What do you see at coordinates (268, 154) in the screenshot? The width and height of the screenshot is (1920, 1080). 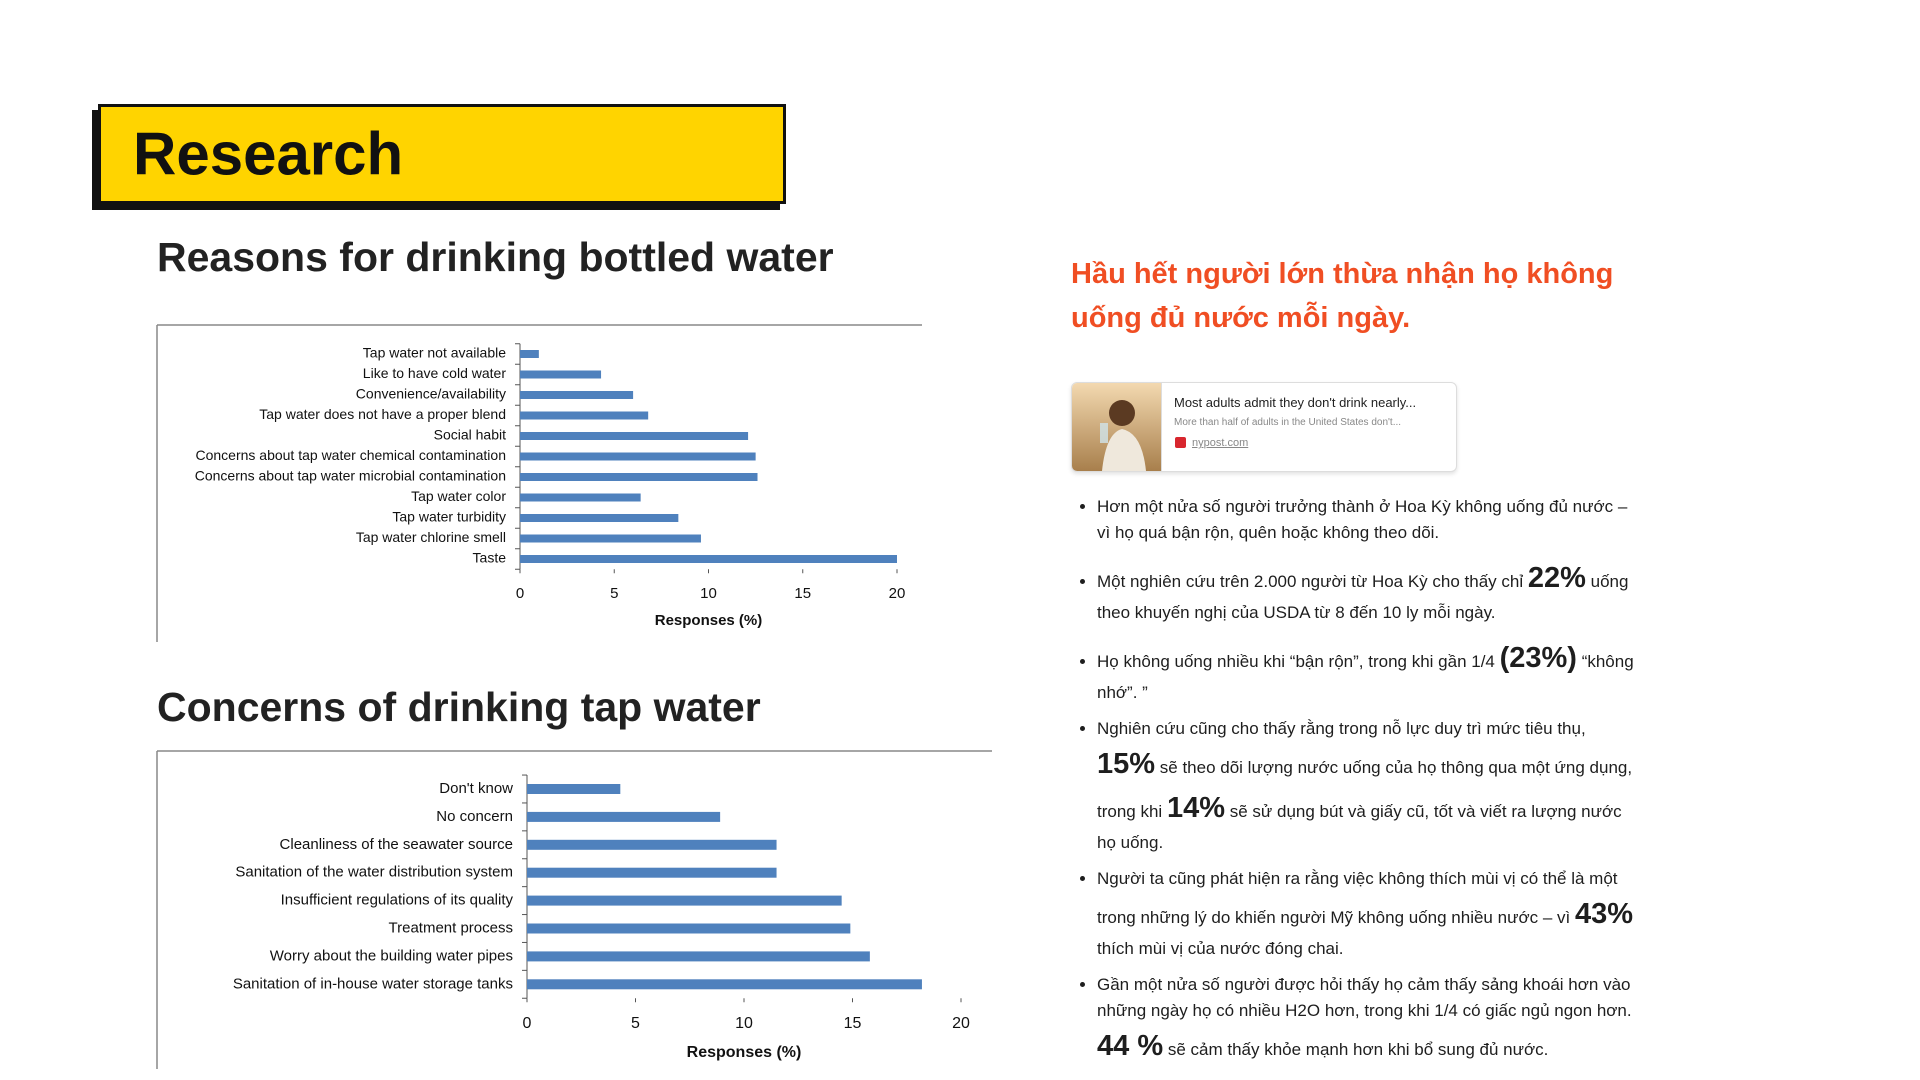 I see `slide-title: Research` at bounding box center [268, 154].